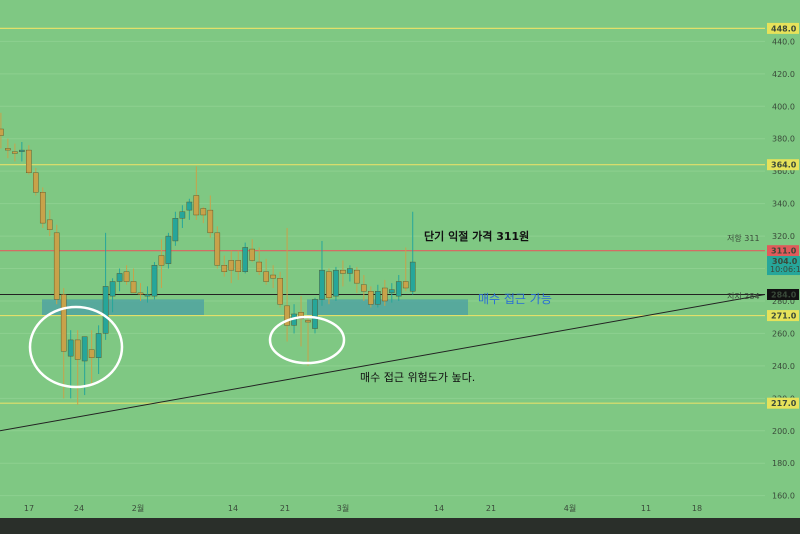  I want to click on y-tick-label: 360.0, so click(783, 171).